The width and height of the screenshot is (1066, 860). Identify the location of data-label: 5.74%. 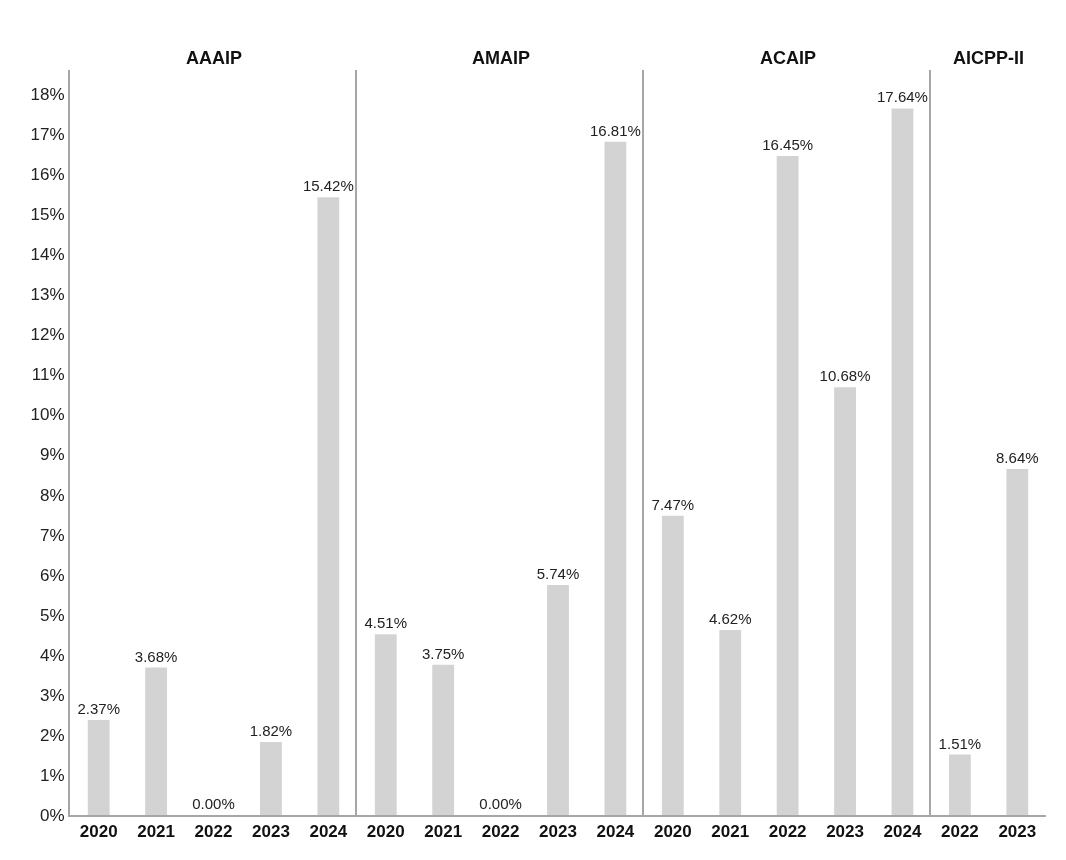
(558, 574).